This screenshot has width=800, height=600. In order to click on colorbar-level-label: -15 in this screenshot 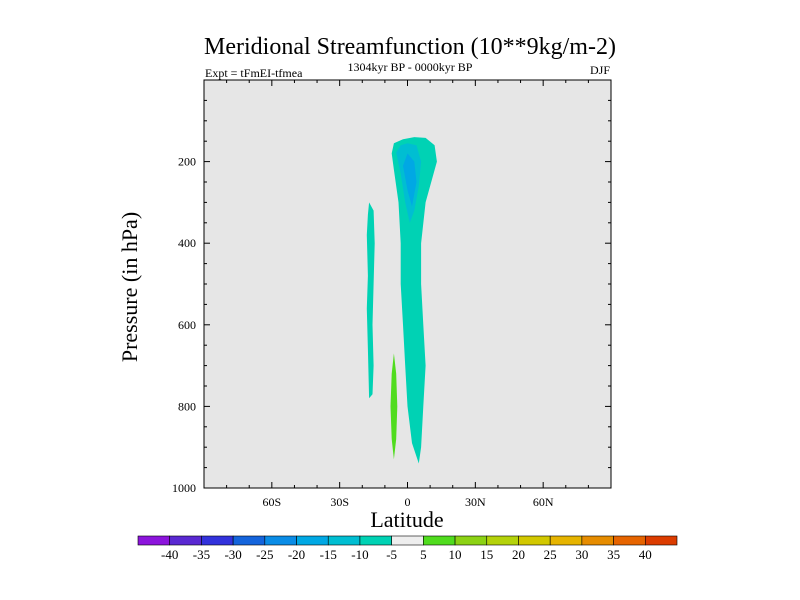, I will do `click(328, 554)`.